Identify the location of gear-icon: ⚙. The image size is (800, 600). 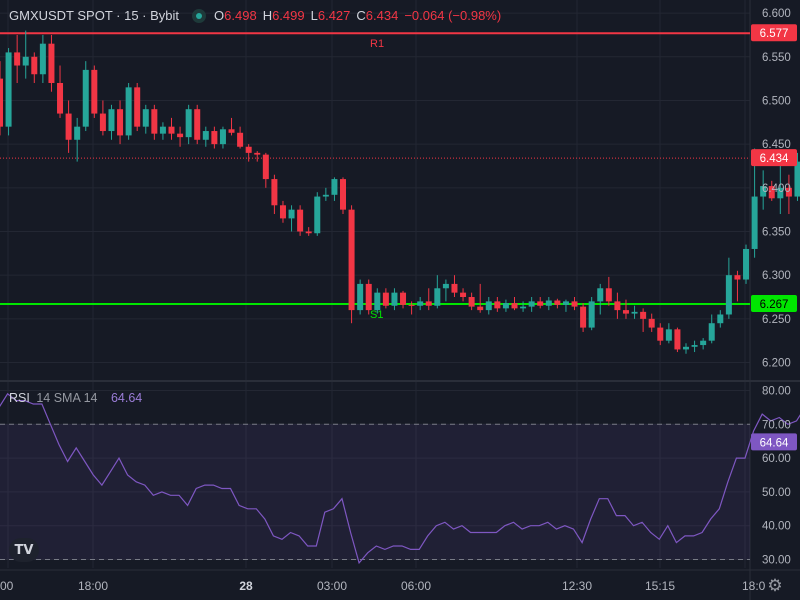
(775, 585).